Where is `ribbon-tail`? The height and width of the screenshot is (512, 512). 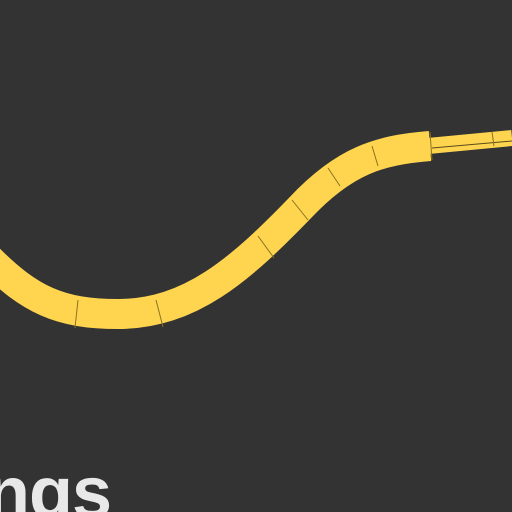
ribbon-tail is located at coordinates (469, 142).